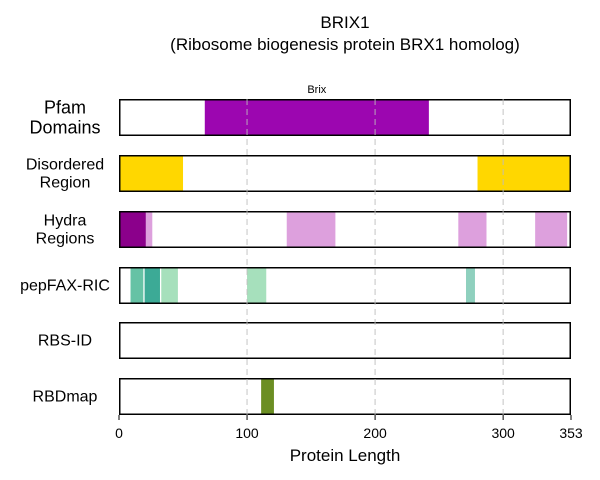 This screenshot has width=600, height=480. Describe the element at coordinates (247, 433) in the screenshot. I see `x-tick-label-100: 100` at that location.